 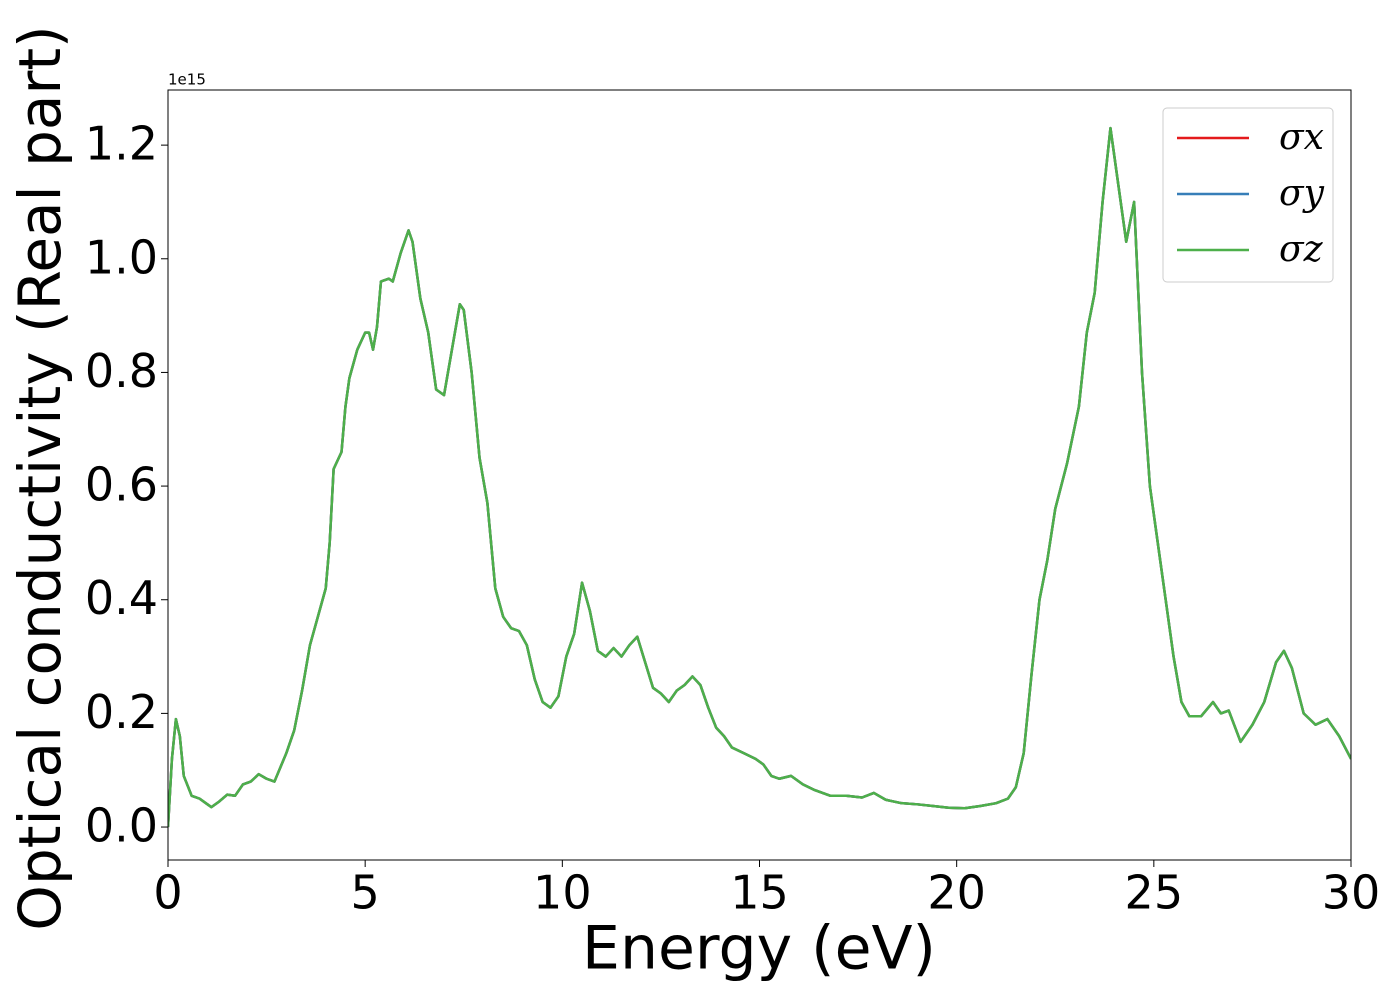 I want to click on x-tick-label: 10, so click(x=562, y=893).